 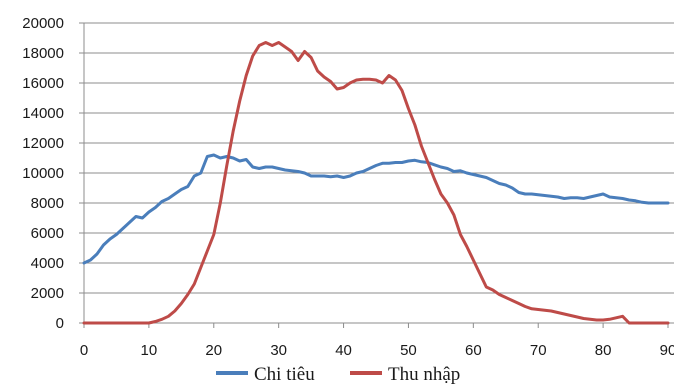 What do you see at coordinates (60, 323) in the screenshot?
I see `y-tick-label: 0` at bounding box center [60, 323].